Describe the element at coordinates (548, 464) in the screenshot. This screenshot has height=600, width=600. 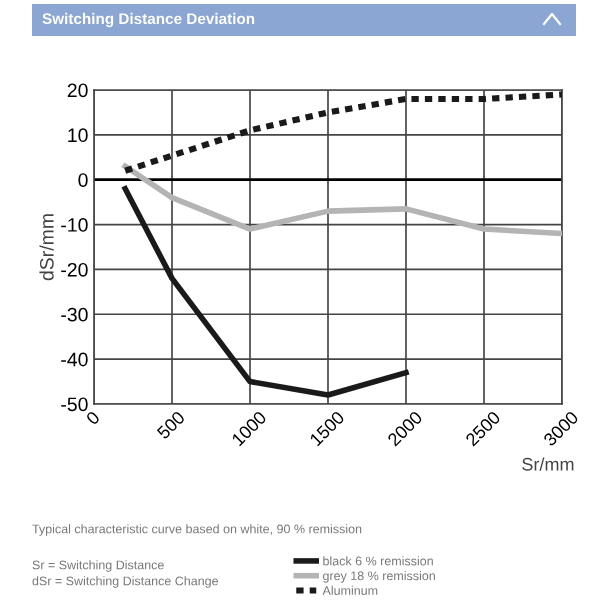
I see `x-axis-title: Sr/mm` at that location.